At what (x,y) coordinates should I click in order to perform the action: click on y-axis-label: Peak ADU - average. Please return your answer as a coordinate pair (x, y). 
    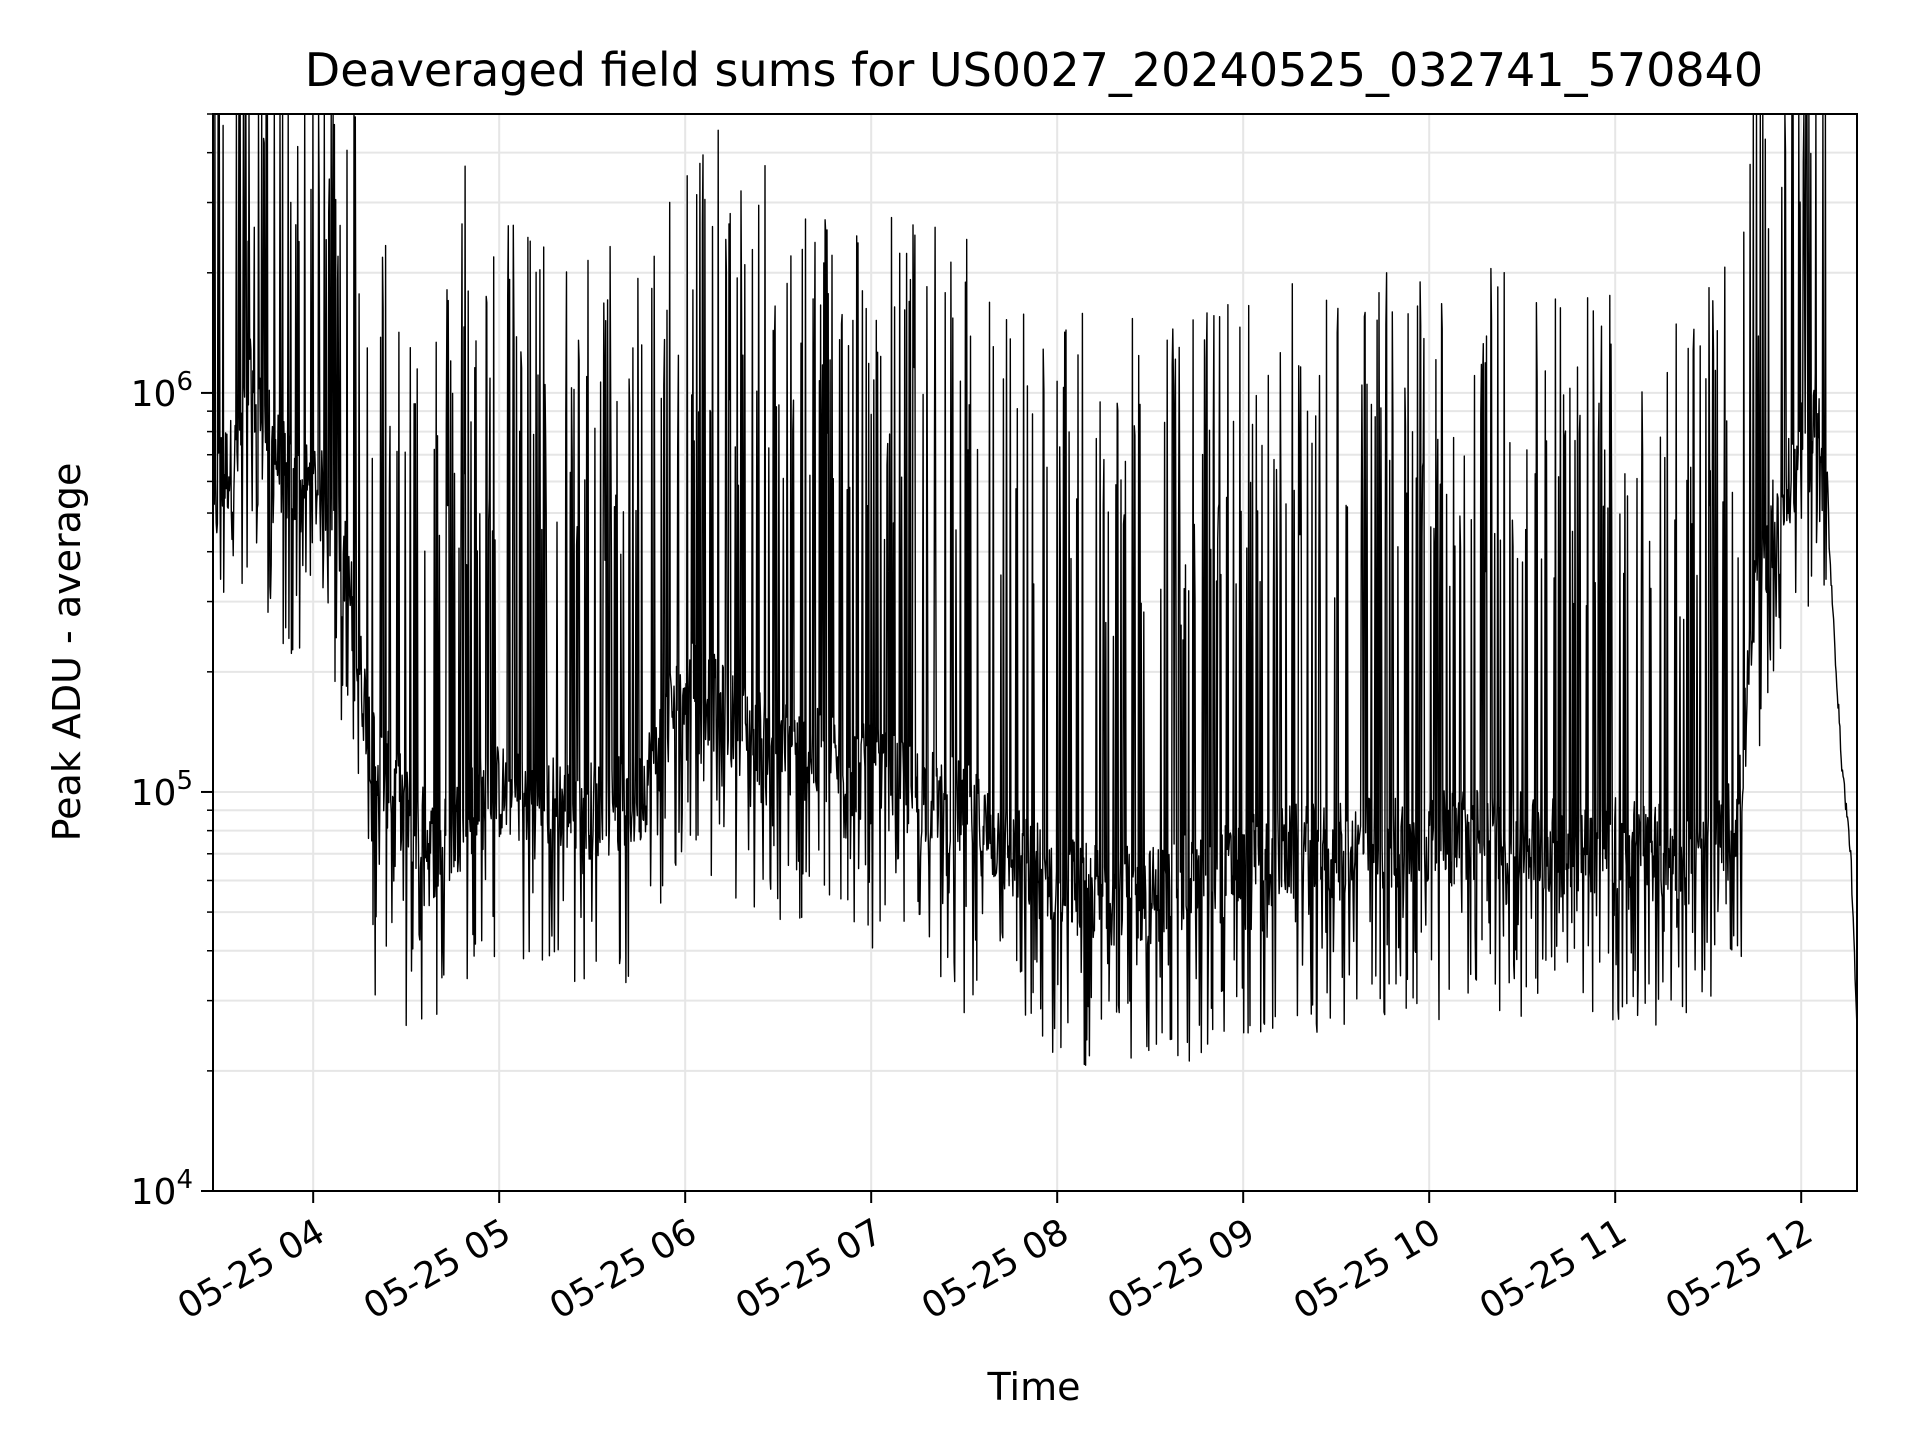
    Looking at the image, I should click on (67, 652).